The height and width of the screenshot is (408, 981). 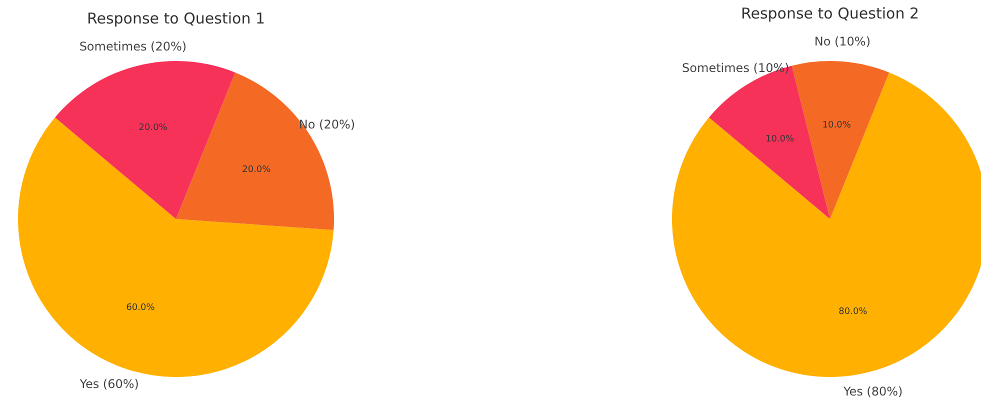 I want to click on chart-title: Response to Question 2, so click(x=830, y=13).